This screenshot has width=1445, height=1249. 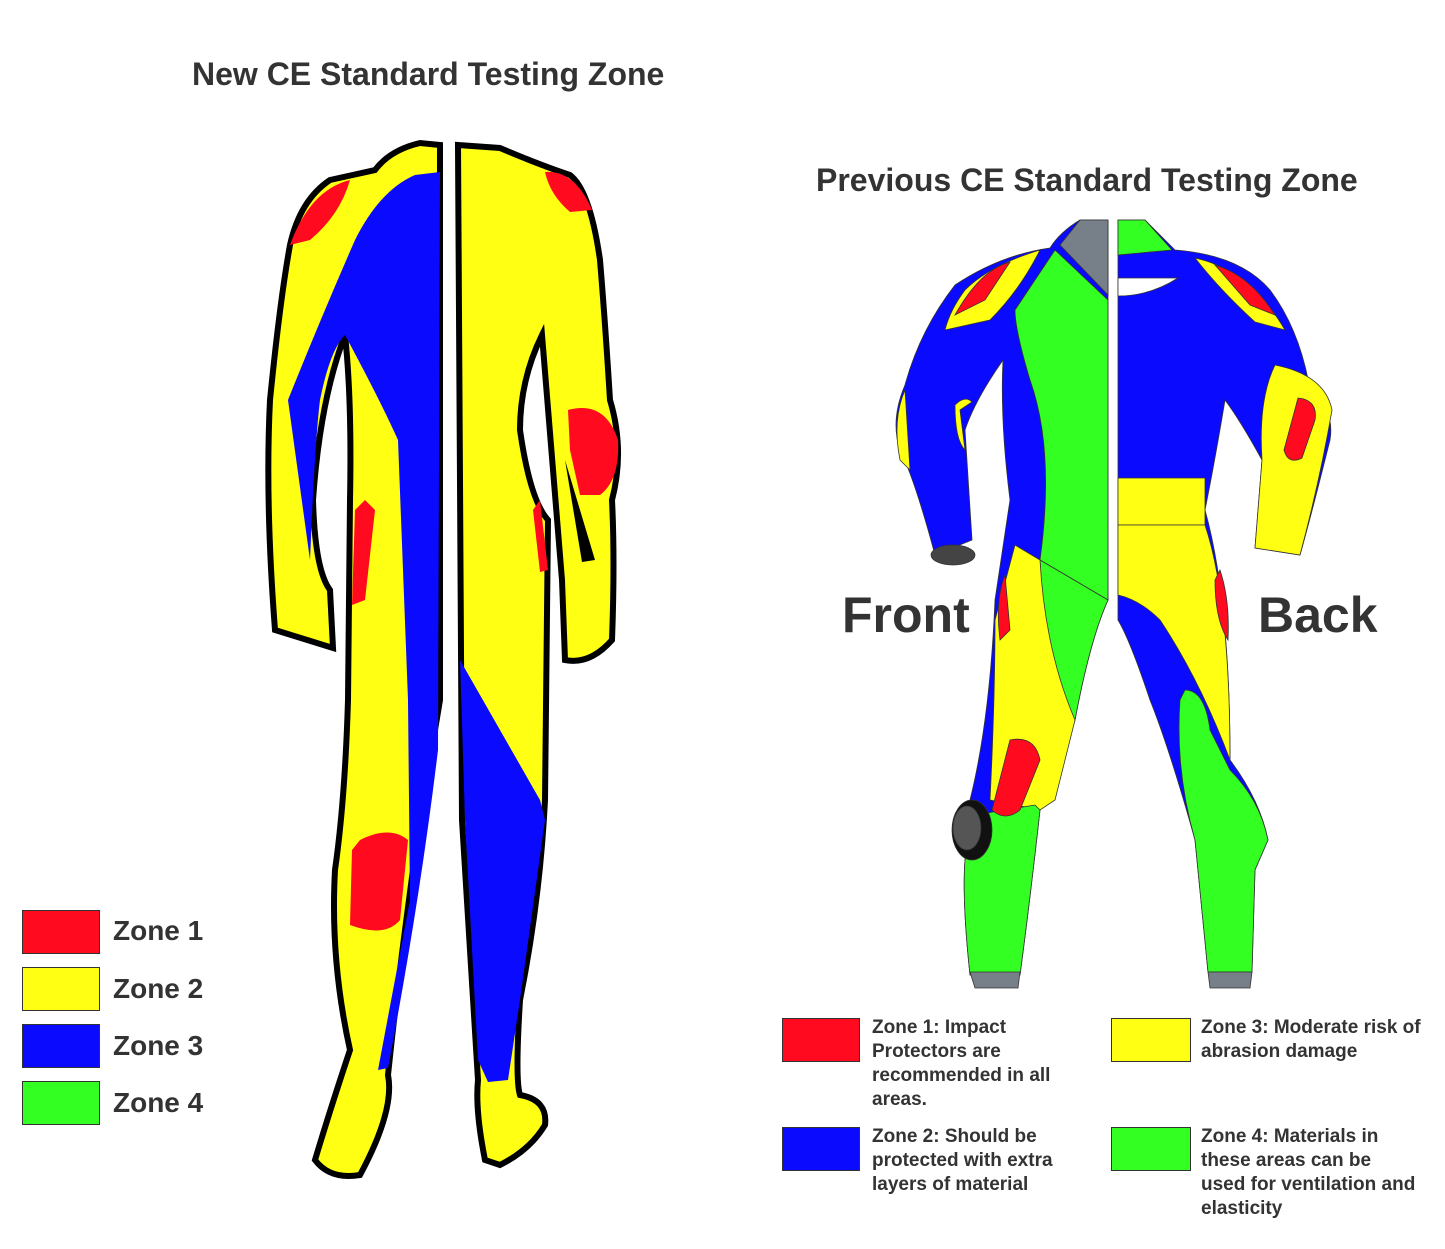 What do you see at coordinates (1318, 615) in the screenshot?
I see `back-label: Back` at bounding box center [1318, 615].